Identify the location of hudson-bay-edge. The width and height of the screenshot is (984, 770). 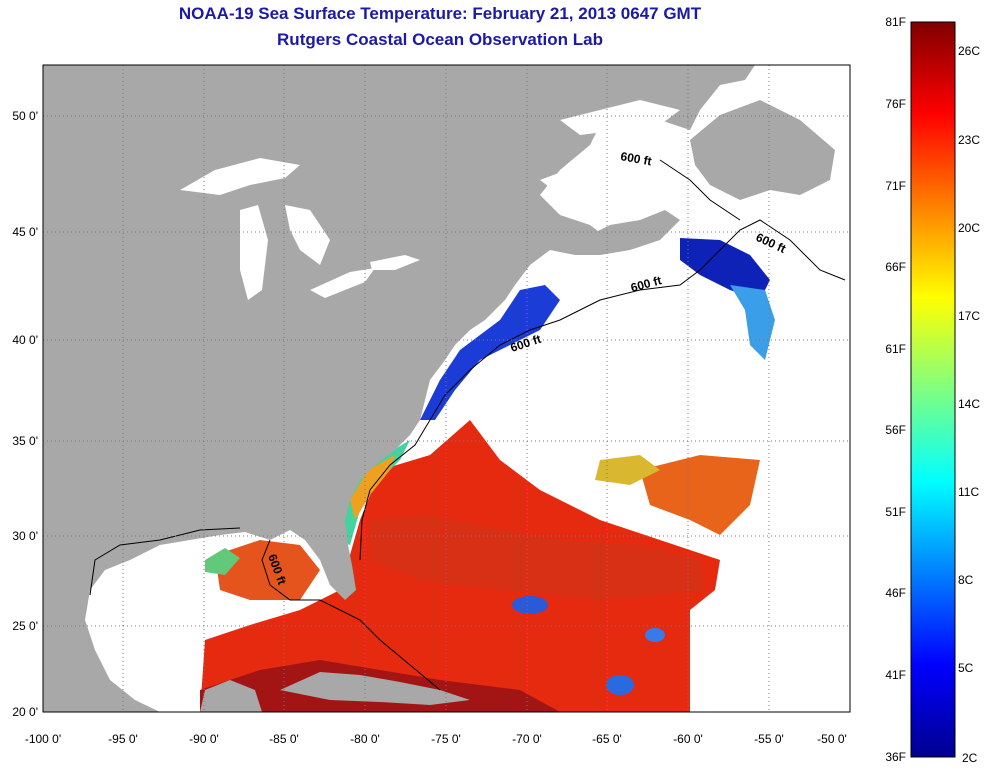
(620, 117).